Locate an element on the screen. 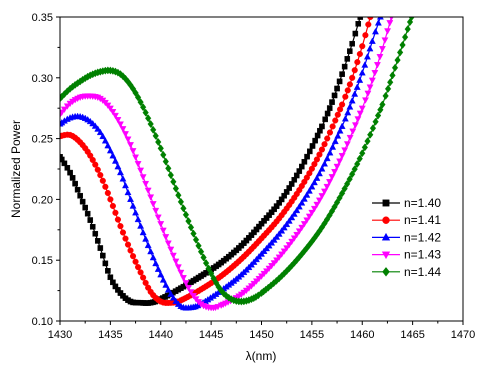  legend-item: n=1.40 is located at coordinates (406, 203).